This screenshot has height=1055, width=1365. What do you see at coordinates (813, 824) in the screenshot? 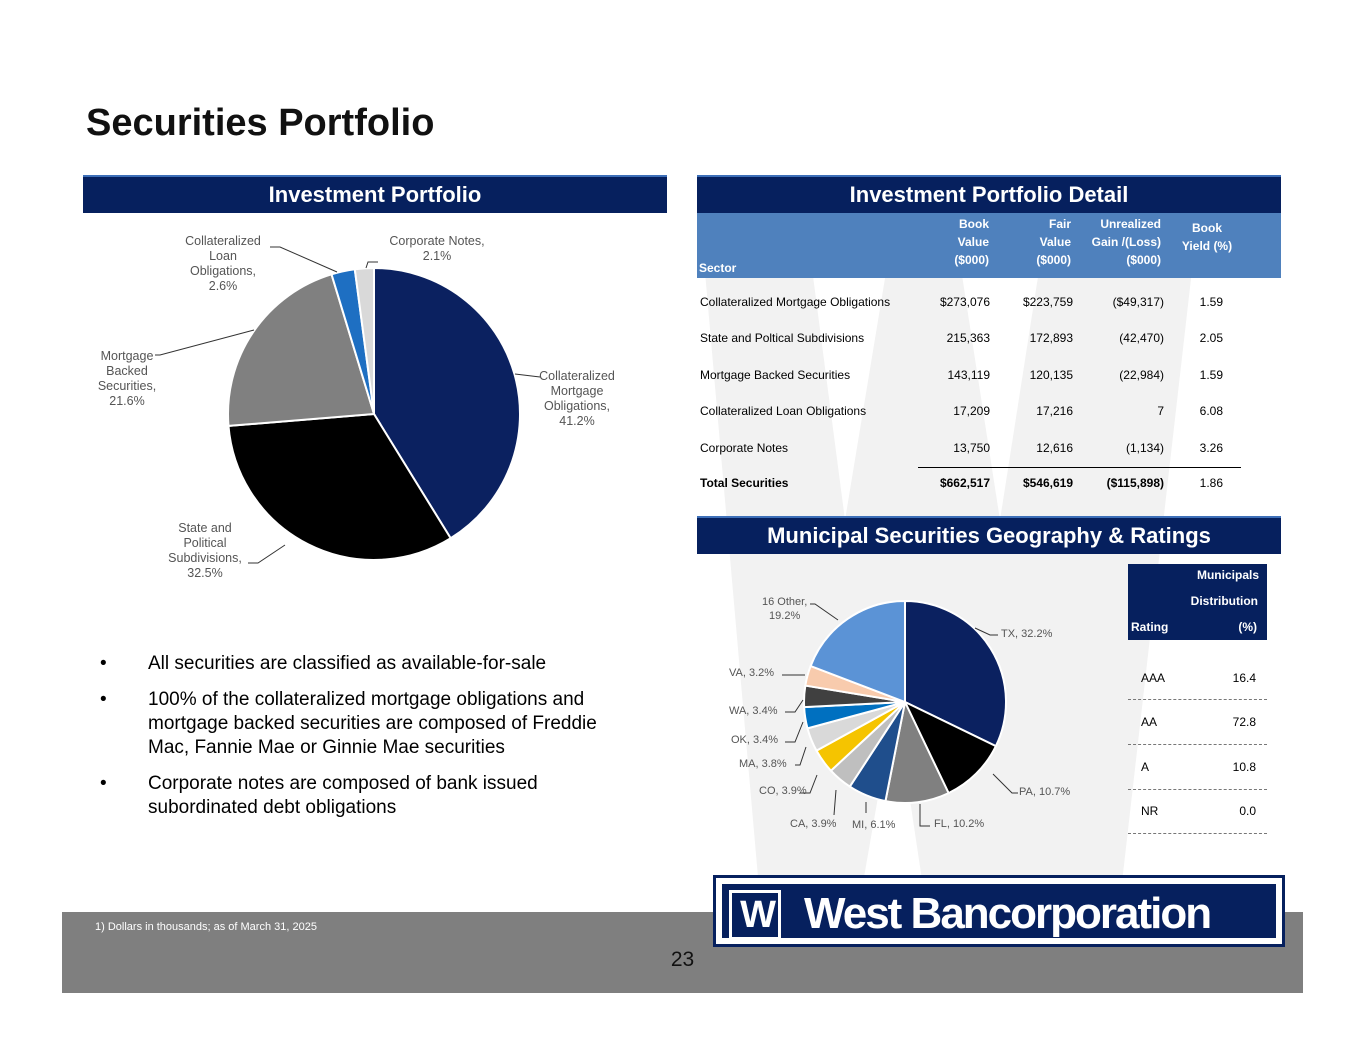
I see `label-ca: CA, 3.9%` at bounding box center [813, 824].